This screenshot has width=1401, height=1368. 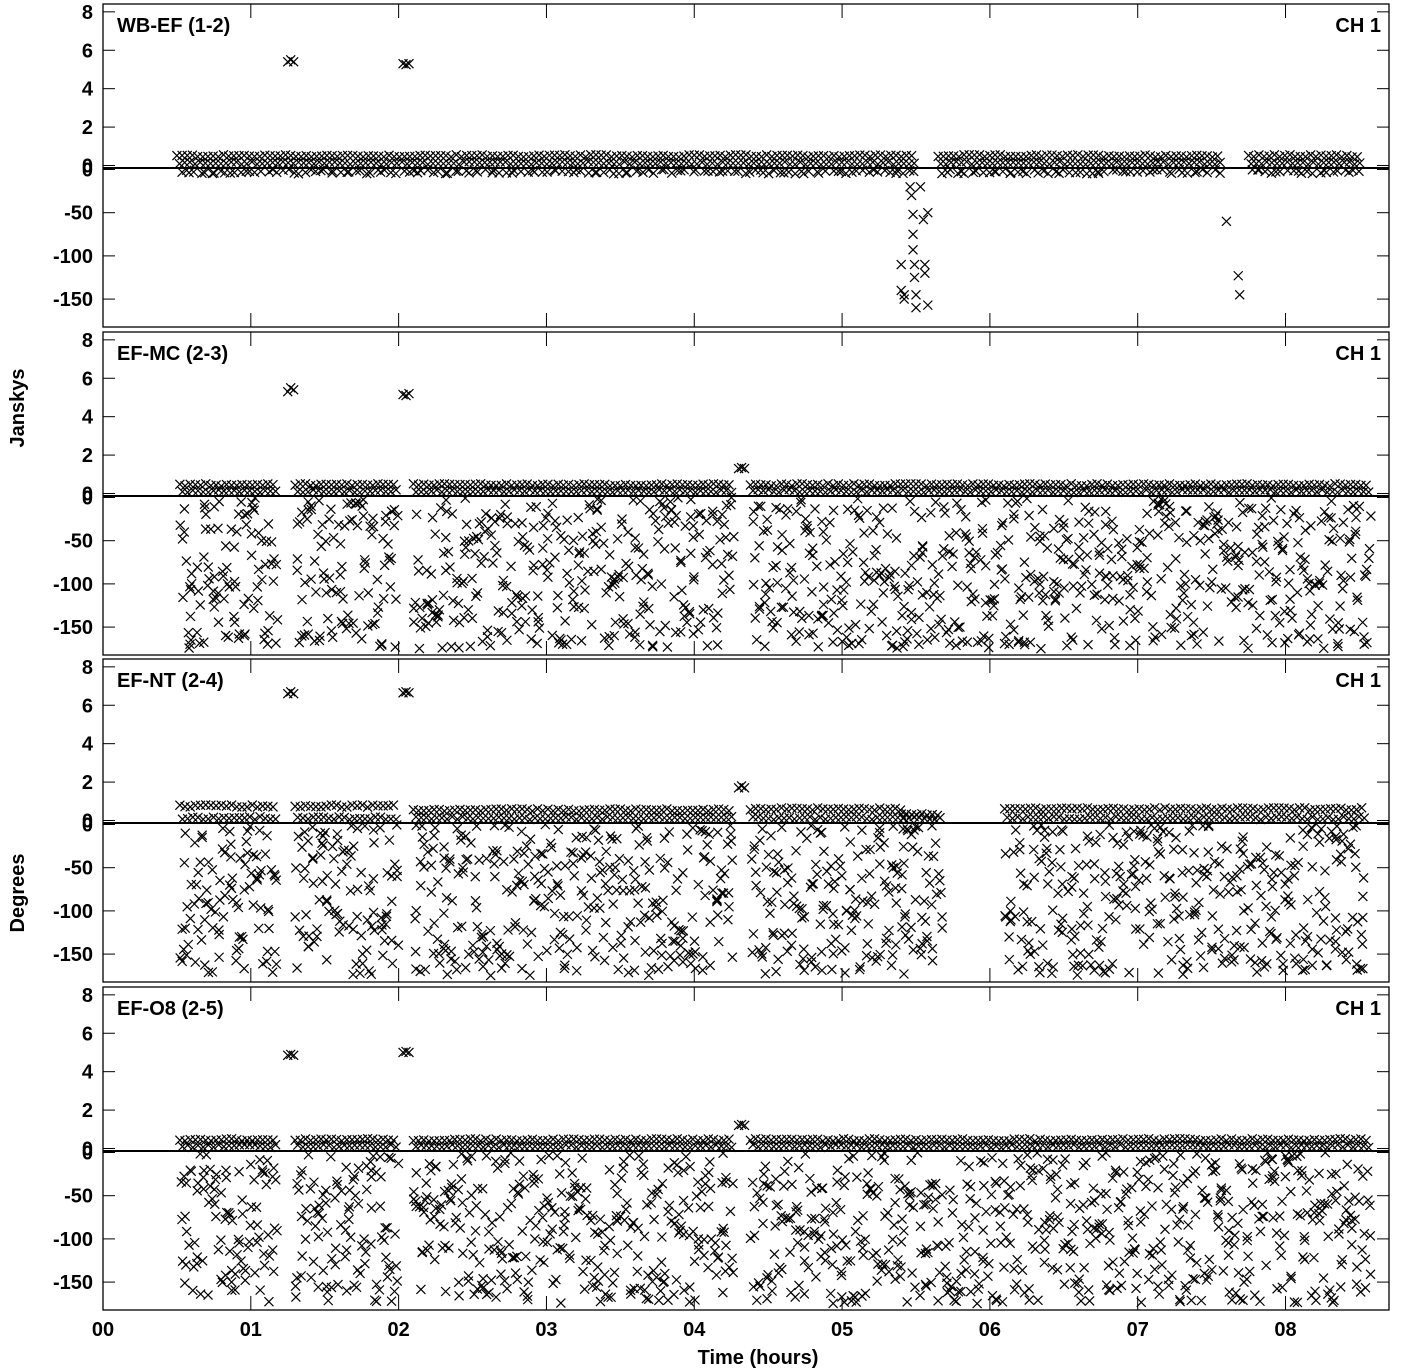 What do you see at coordinates (87, 1150) in the screenshot?
I see `amplitude-tick-label: 0` at bounding box center [87, 1150].